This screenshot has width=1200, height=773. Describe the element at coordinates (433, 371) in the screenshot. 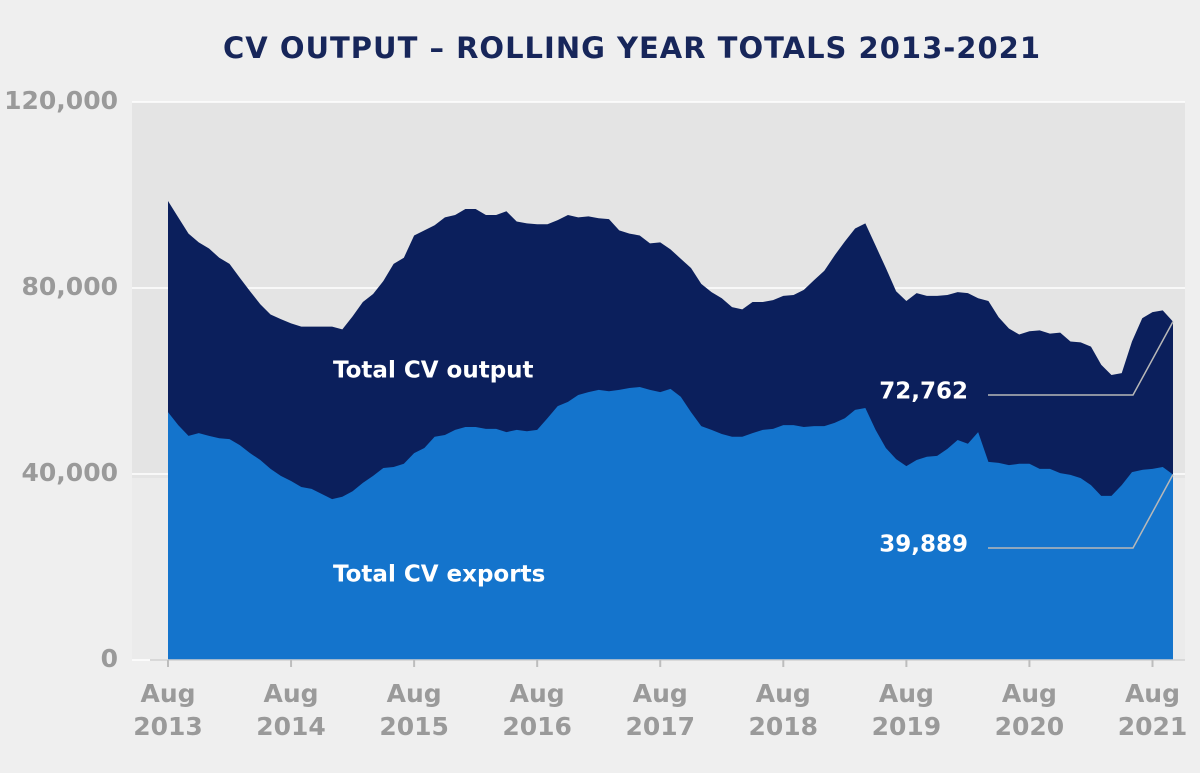

I see `series-label: Total CV output` at that location.